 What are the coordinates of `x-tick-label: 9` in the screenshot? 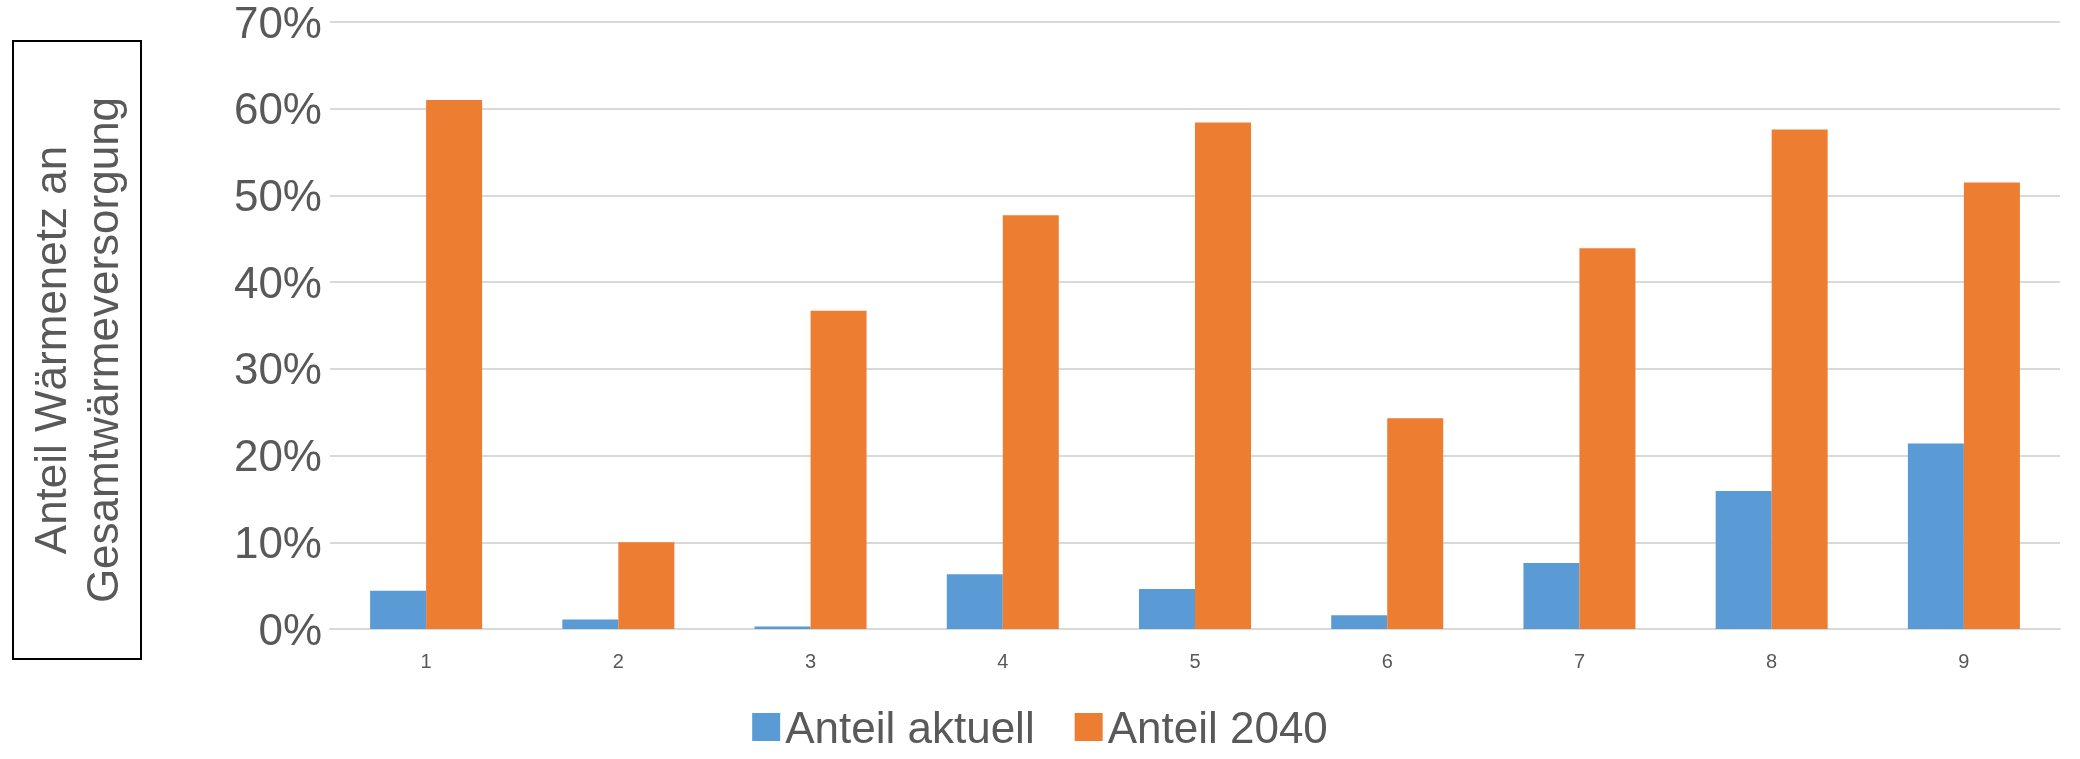 It's located at (1964, 661).